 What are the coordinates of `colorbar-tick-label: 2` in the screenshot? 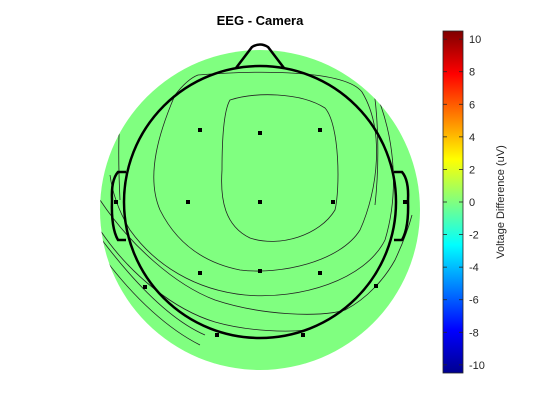 It's located at (472, 170).